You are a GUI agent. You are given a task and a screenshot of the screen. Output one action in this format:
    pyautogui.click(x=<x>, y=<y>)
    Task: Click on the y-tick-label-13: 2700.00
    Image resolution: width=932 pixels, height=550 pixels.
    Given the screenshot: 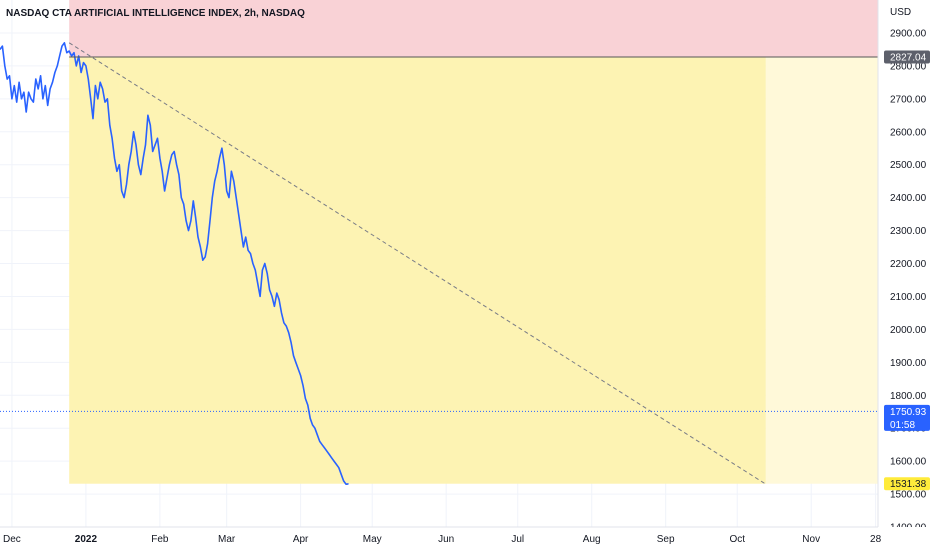 What is the action you would take?
    pyautogui.click(x=908, y=99)
    